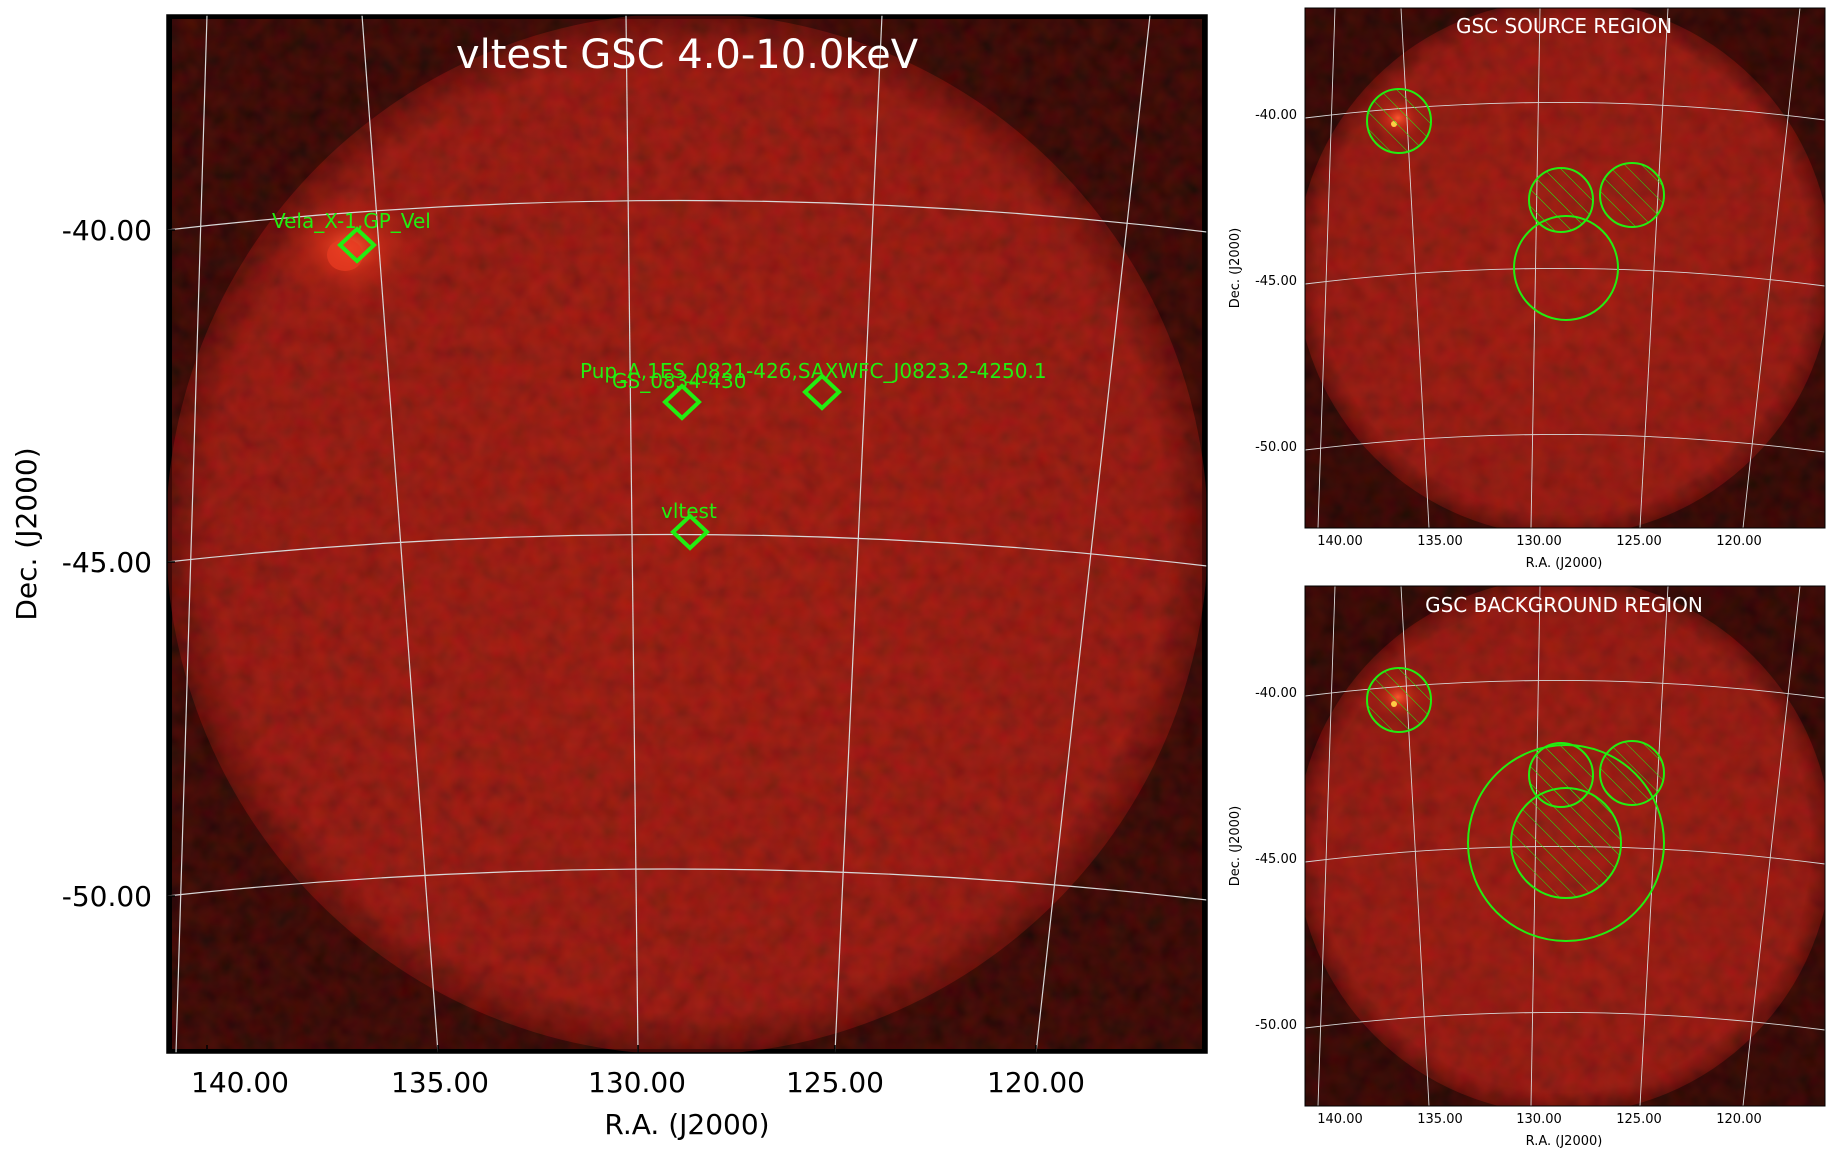 The width and height of the screenshot is (1832, 1160). I want to click on bg-xlabel: R.A. (J2000), so click(1564, 1141).